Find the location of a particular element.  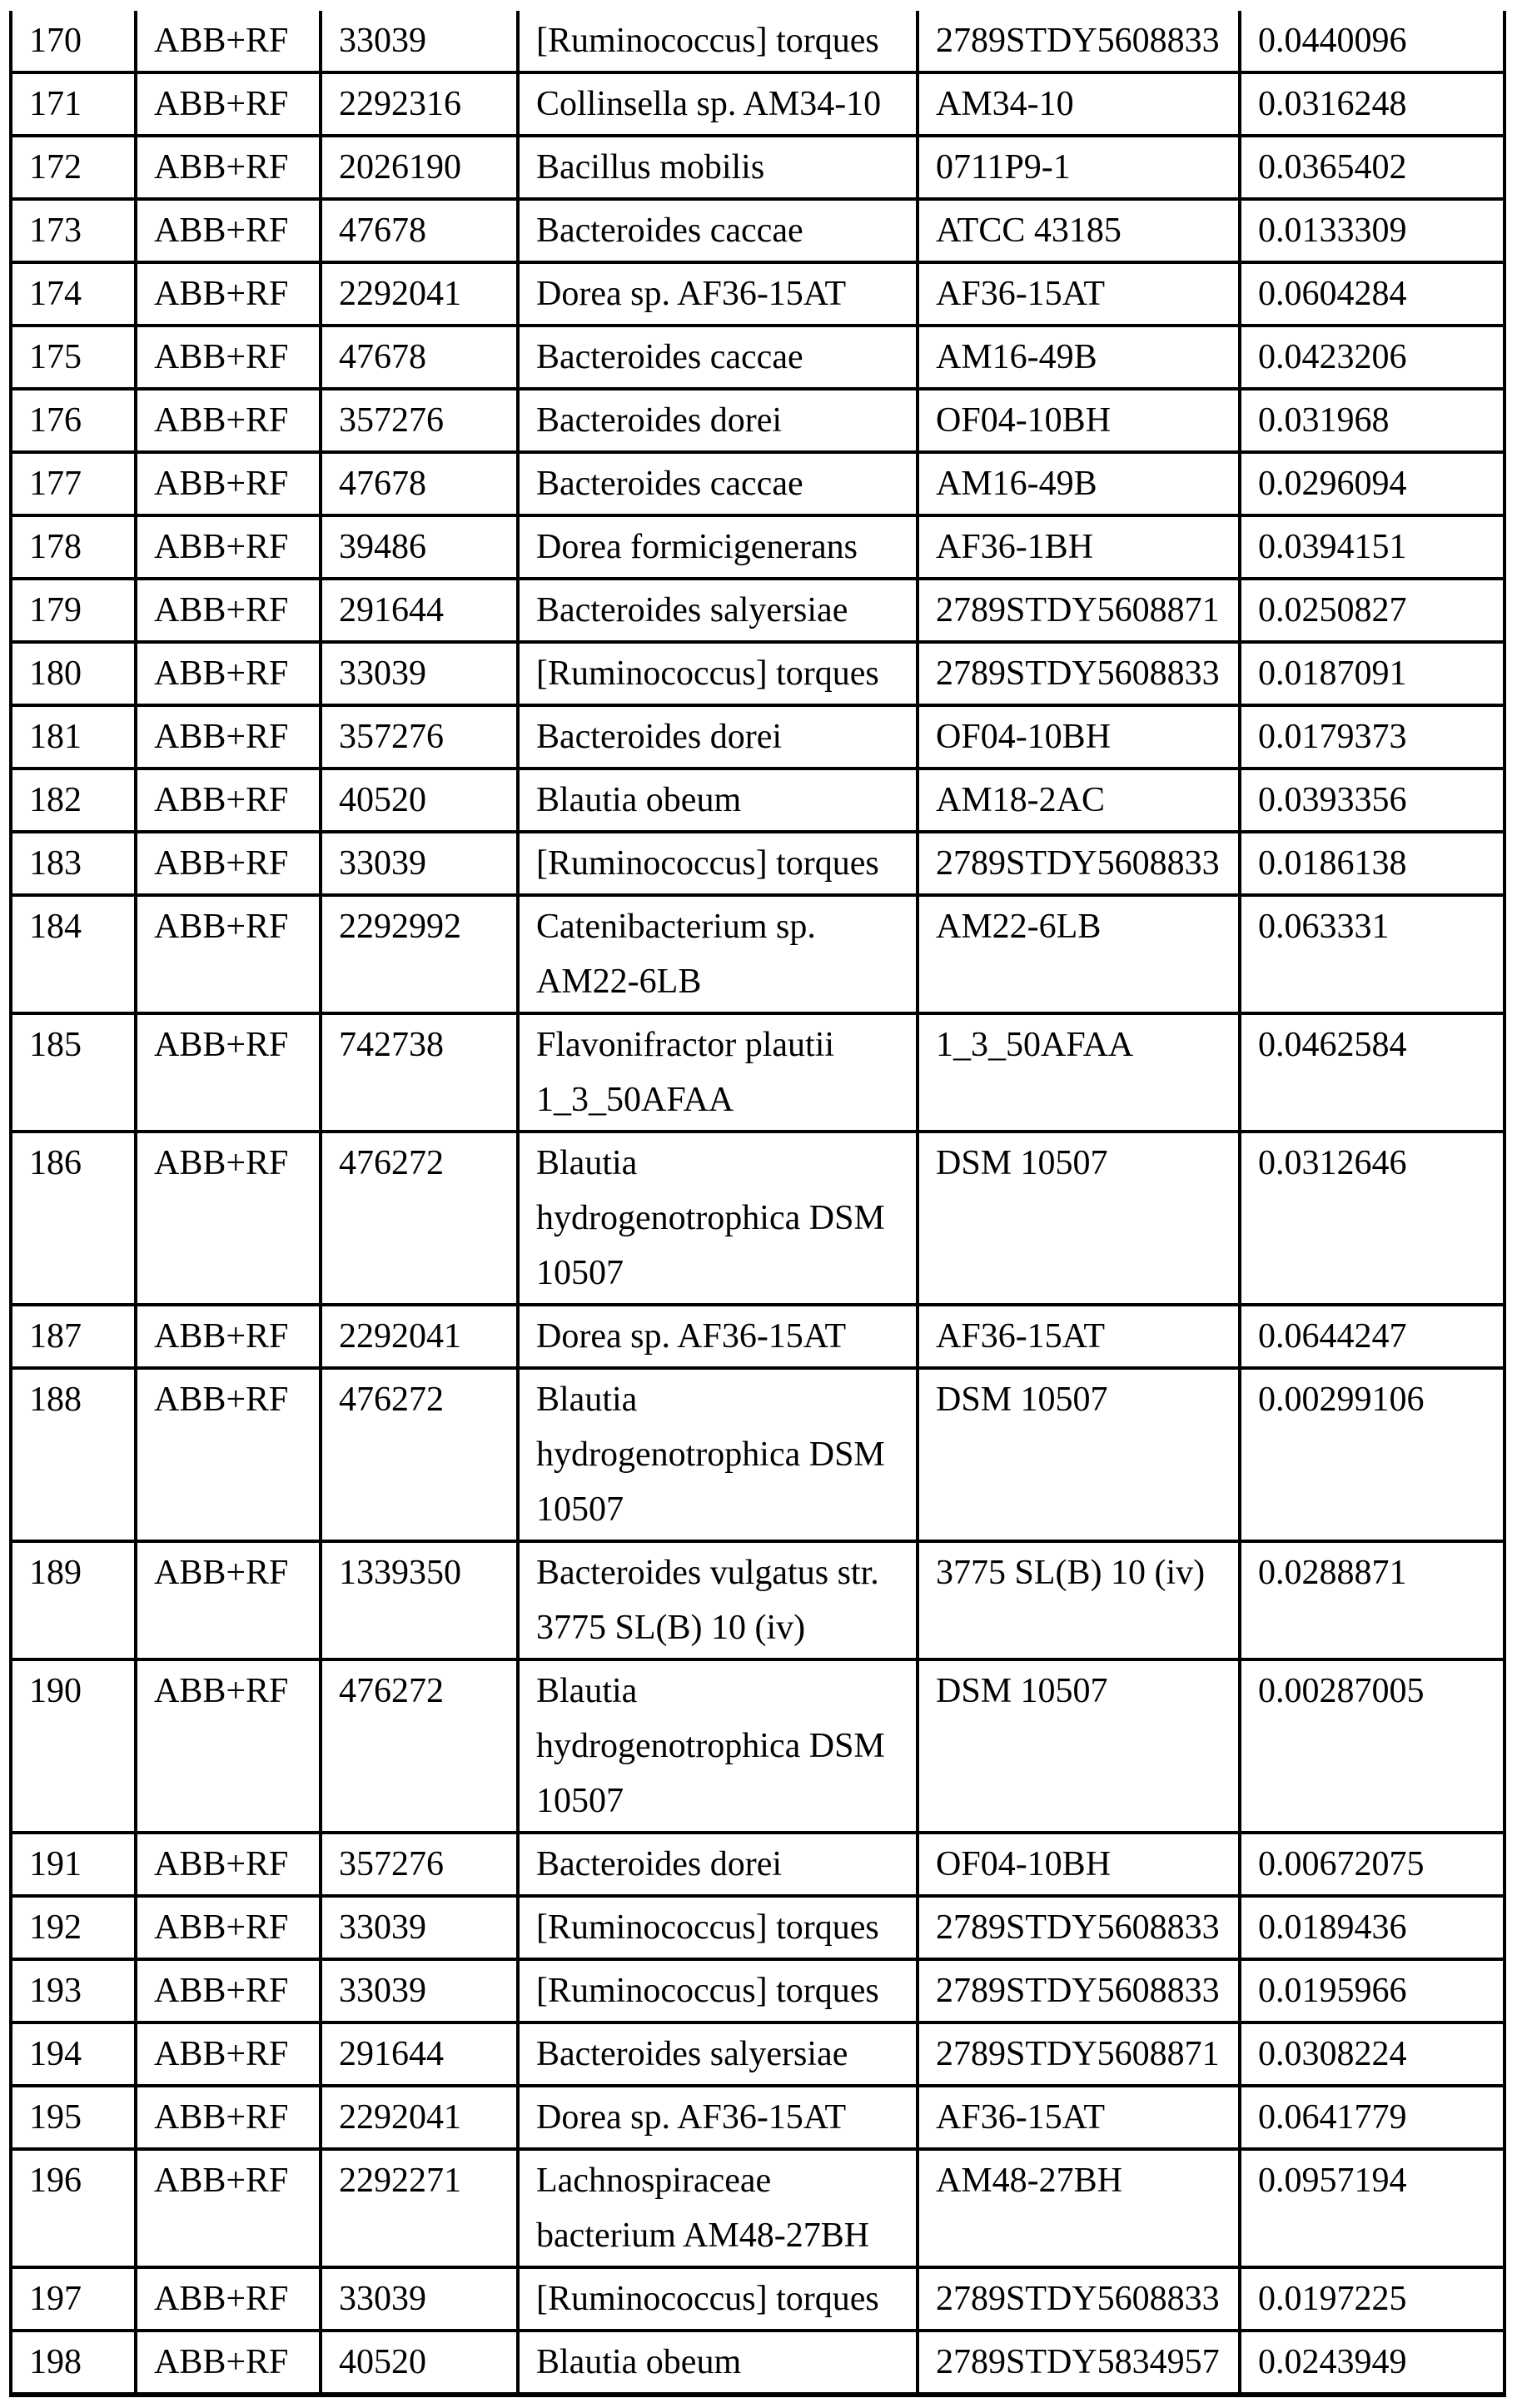

cell-value: 0.00672075 is located at coordinates (1372, 1865).